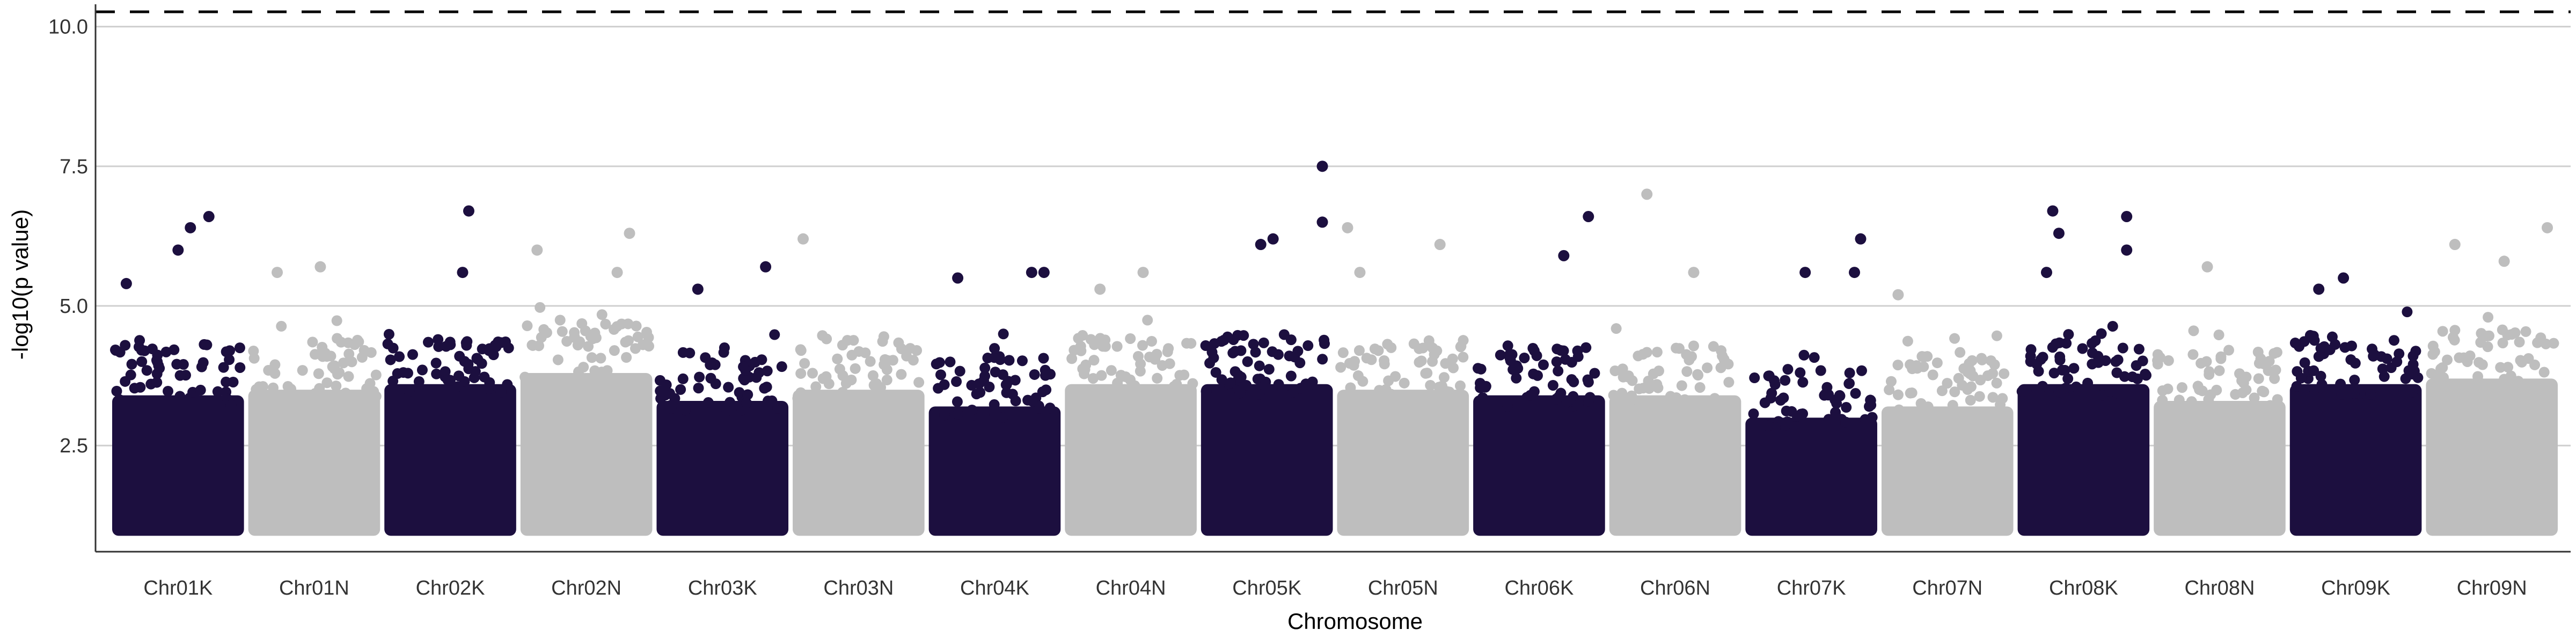 The height and width of the screenshot is (644, 2576). What do you see at coordinates (1403, 588) in the screenshot?
I see `x-tick-label-Chr05N: Chr05N` at bounding box center [1403, 588].